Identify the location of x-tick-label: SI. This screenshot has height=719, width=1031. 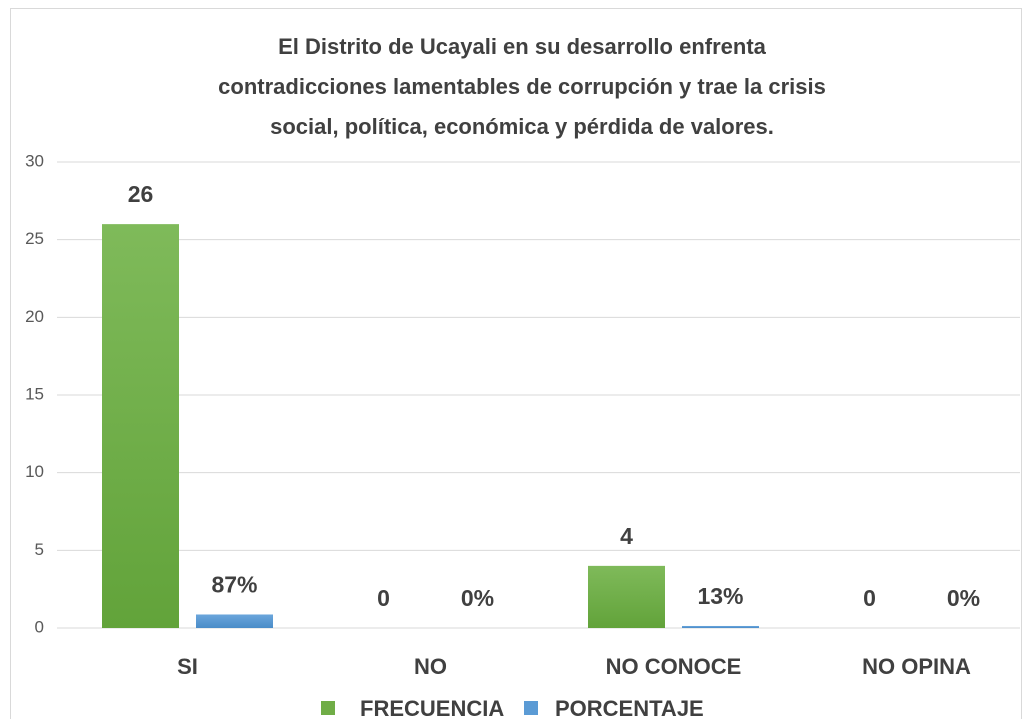
(187, 666).